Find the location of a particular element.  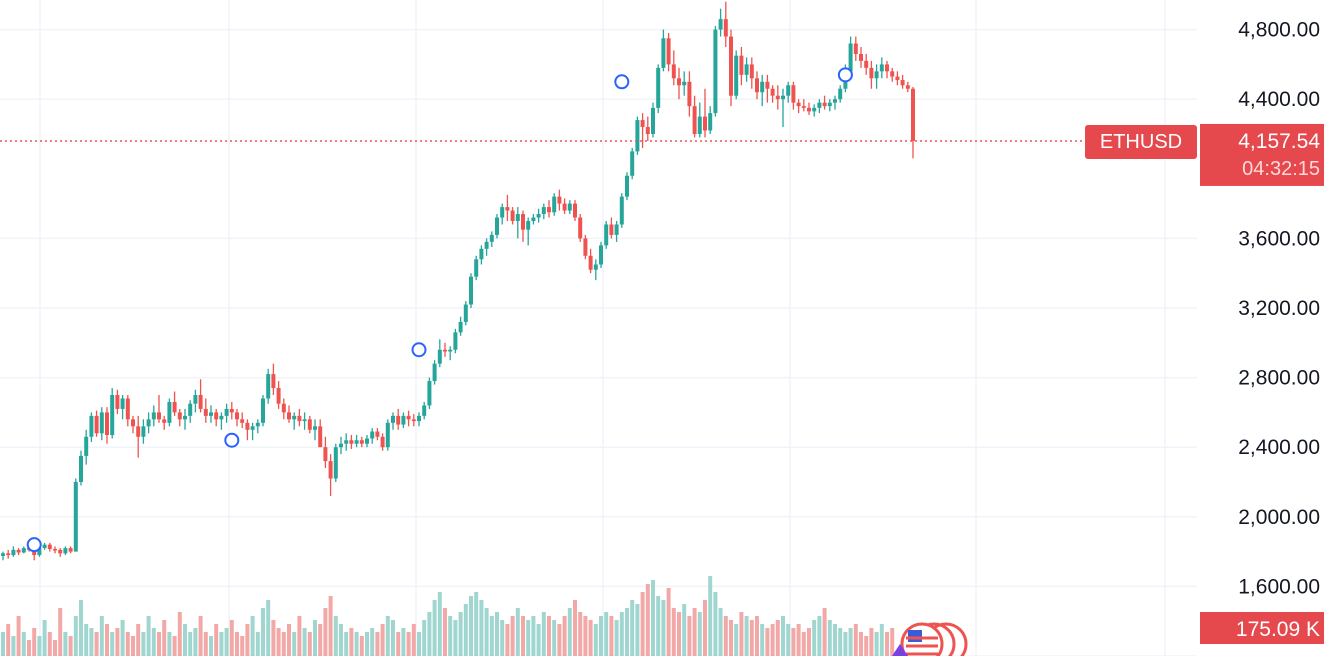

symbol-label-bg is located at coordinates (1141, 141).